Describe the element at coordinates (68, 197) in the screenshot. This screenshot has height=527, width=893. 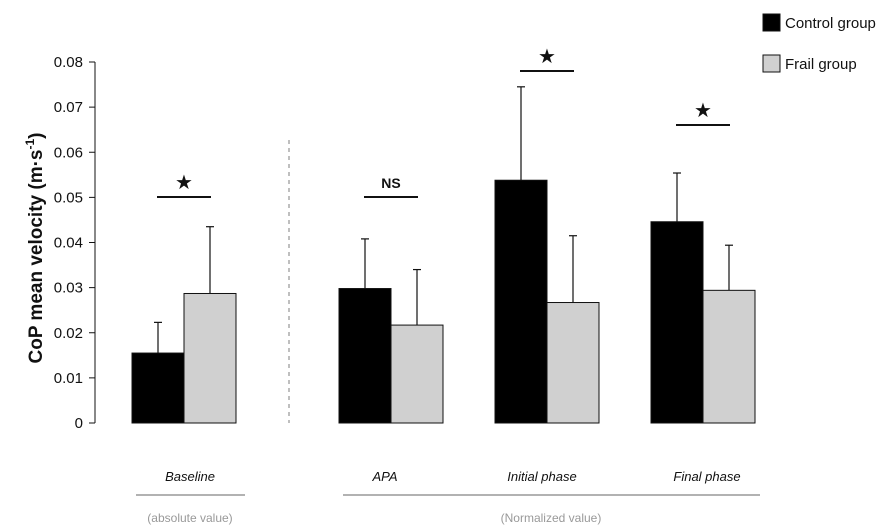
I see `y-tick-label: 0.05` at that location.